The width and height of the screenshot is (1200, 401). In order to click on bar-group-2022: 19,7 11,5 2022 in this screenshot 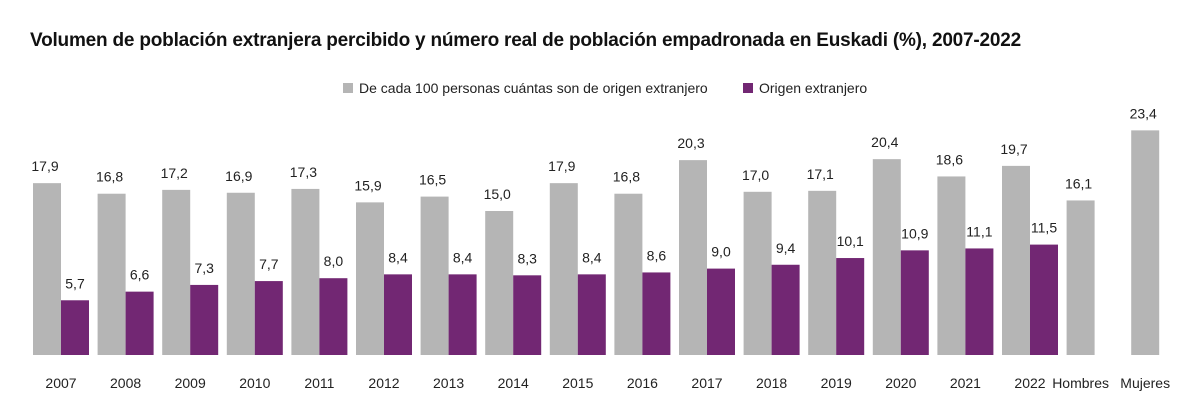, I will do `click(1029, 266)`.